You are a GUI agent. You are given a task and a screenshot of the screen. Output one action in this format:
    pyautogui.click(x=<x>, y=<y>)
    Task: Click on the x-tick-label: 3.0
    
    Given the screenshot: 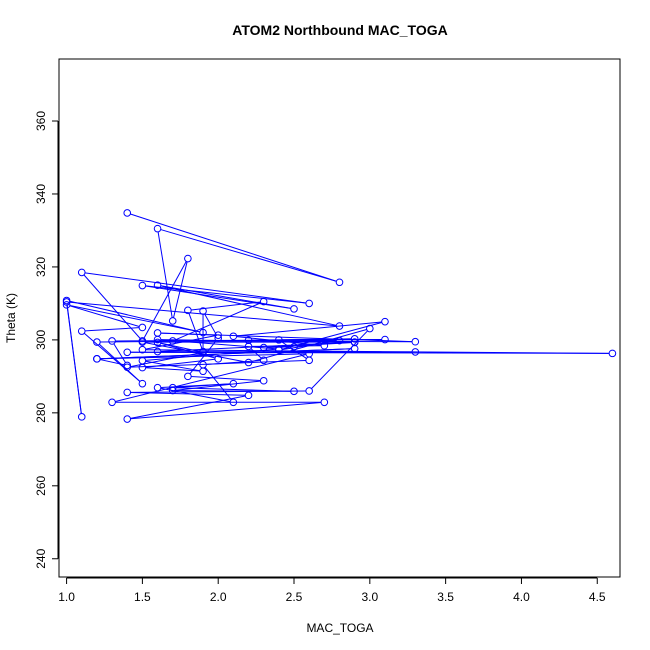 What is the action you would take?
    pyautogui.click(x=369, y=597)
    